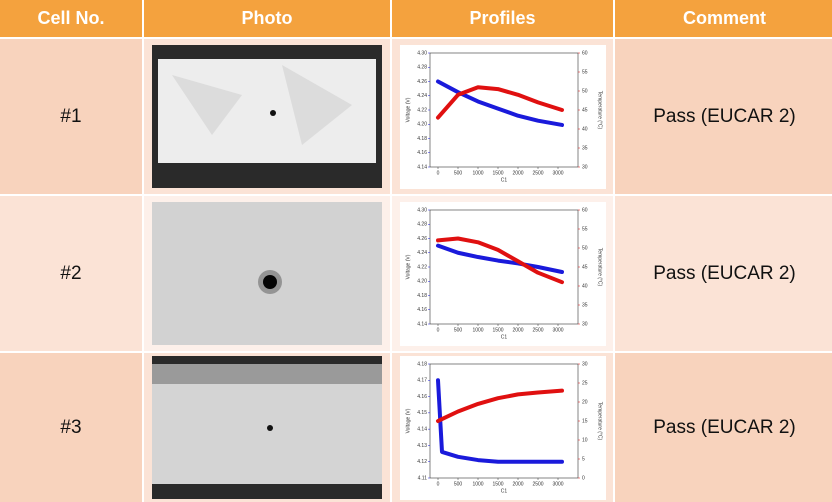 The width and height of the screenshot is (832, 502). I want to click on y-tick-label: 4.11, so click(422, 478).